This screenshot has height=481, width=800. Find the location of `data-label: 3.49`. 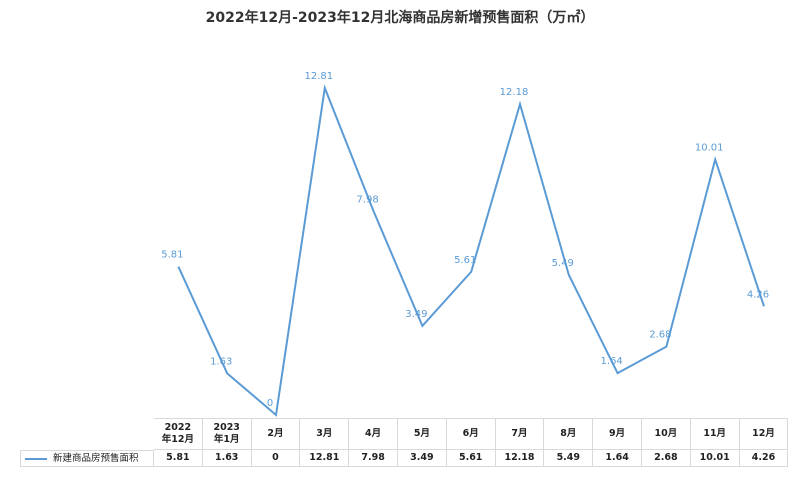

data-label: 3.49 is located at coordinates (416, 314).